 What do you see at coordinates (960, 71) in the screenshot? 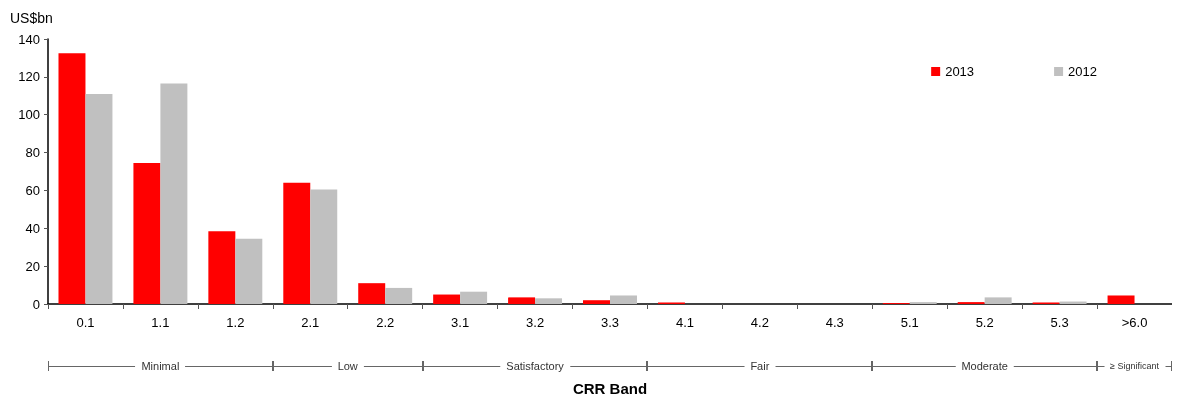
I see `legend-label: 2013` at bounding box center [960, 71].